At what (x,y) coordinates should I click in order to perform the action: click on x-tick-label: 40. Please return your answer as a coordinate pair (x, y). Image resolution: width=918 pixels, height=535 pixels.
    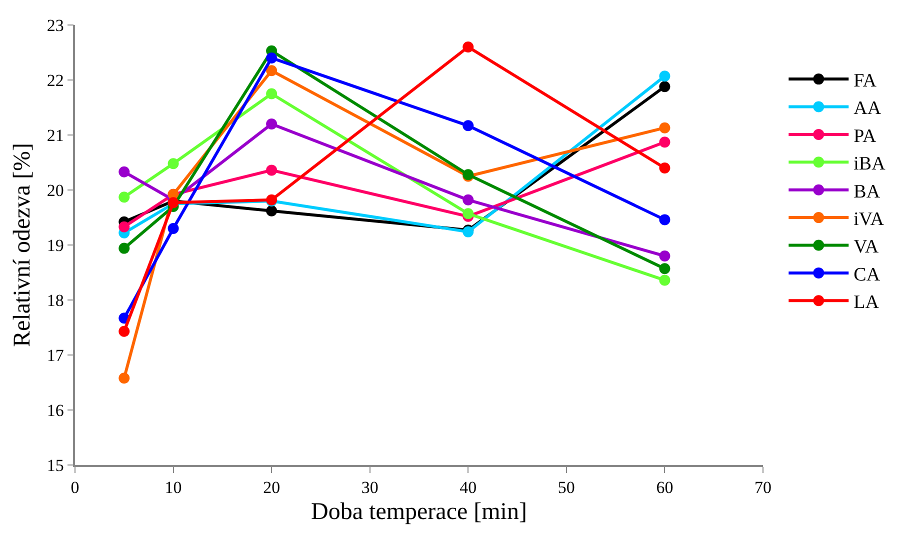
    Looking at the image, I should click on (468, 488).